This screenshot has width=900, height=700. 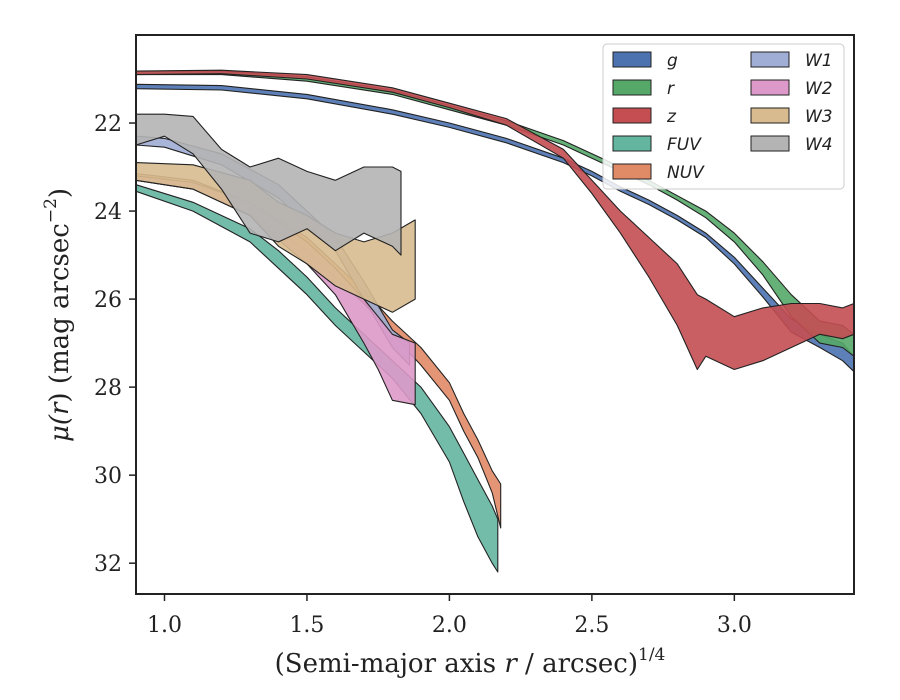 What do you see at coordinates (819, 117) in the screenshot?
I see `legend-label-w3: W3` at bounding box center [819, 117].